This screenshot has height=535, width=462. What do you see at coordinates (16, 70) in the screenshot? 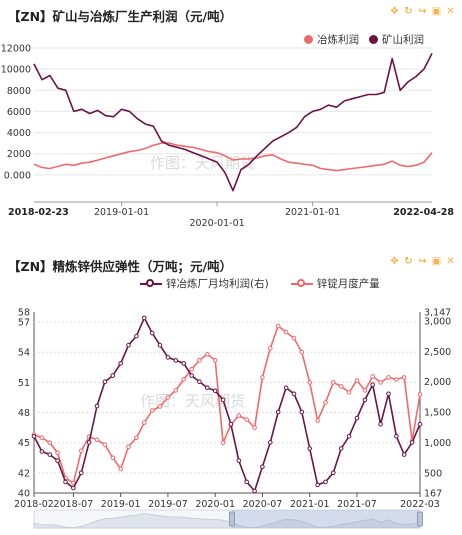
I see `y-tick-label: 10000` at bounding box center [16, 70].